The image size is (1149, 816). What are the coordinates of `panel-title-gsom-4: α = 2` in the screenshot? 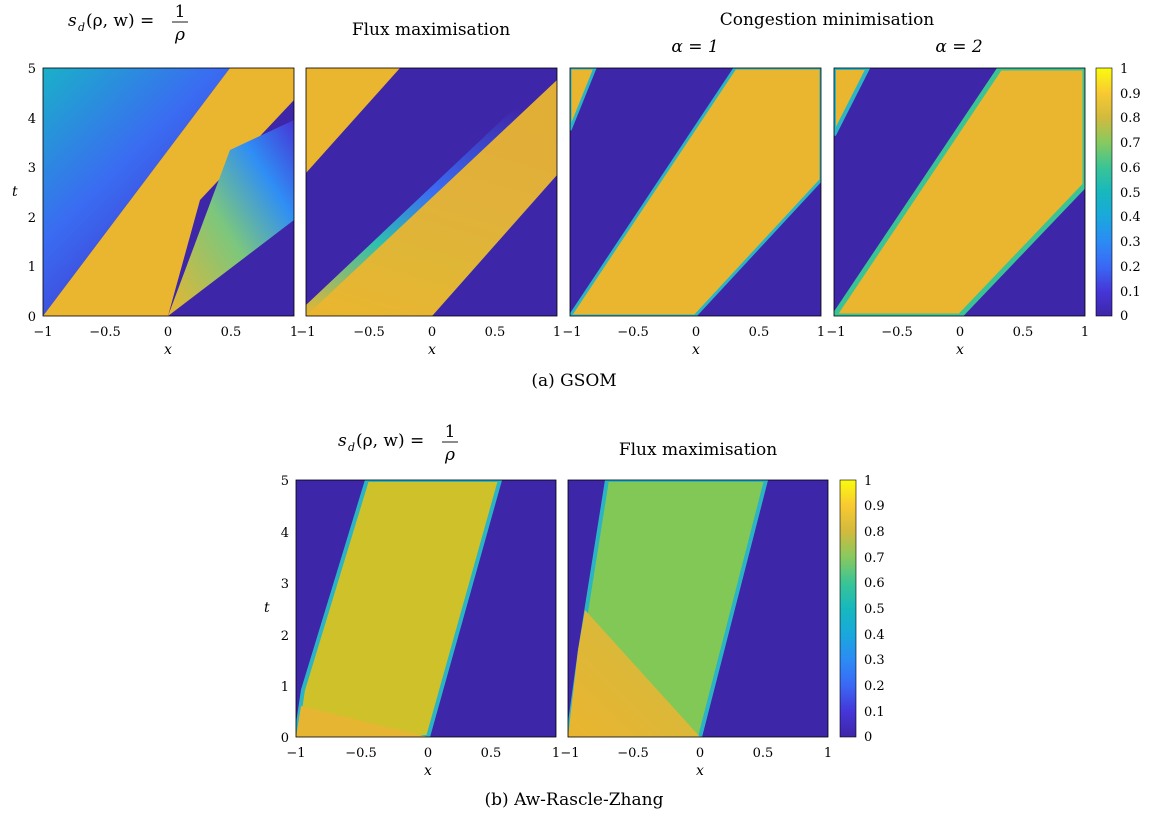 It's located at (958, 47).